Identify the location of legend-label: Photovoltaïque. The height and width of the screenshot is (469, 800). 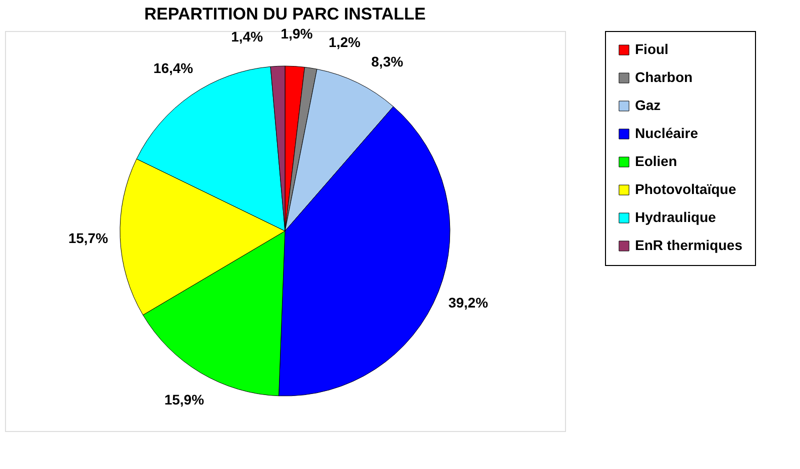
(685, 189).